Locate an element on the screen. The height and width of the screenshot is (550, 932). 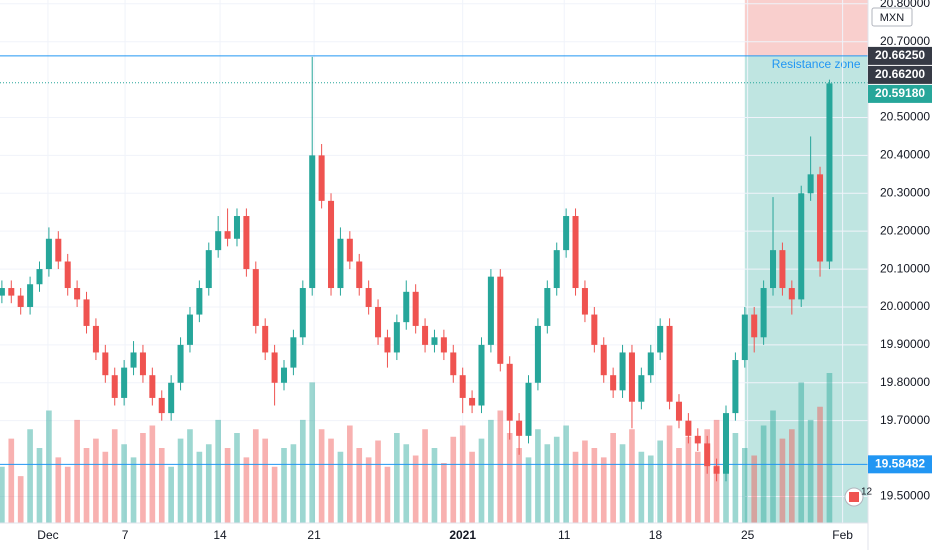
y-tick-label: 19.70000 is located at coordinates (905, 420).